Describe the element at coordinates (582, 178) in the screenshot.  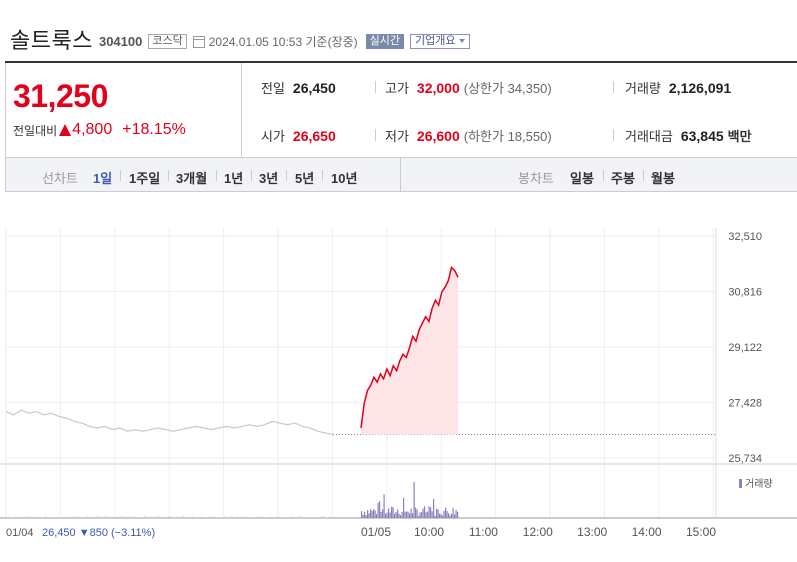
I see `tab-daily: 일봉` at that location.